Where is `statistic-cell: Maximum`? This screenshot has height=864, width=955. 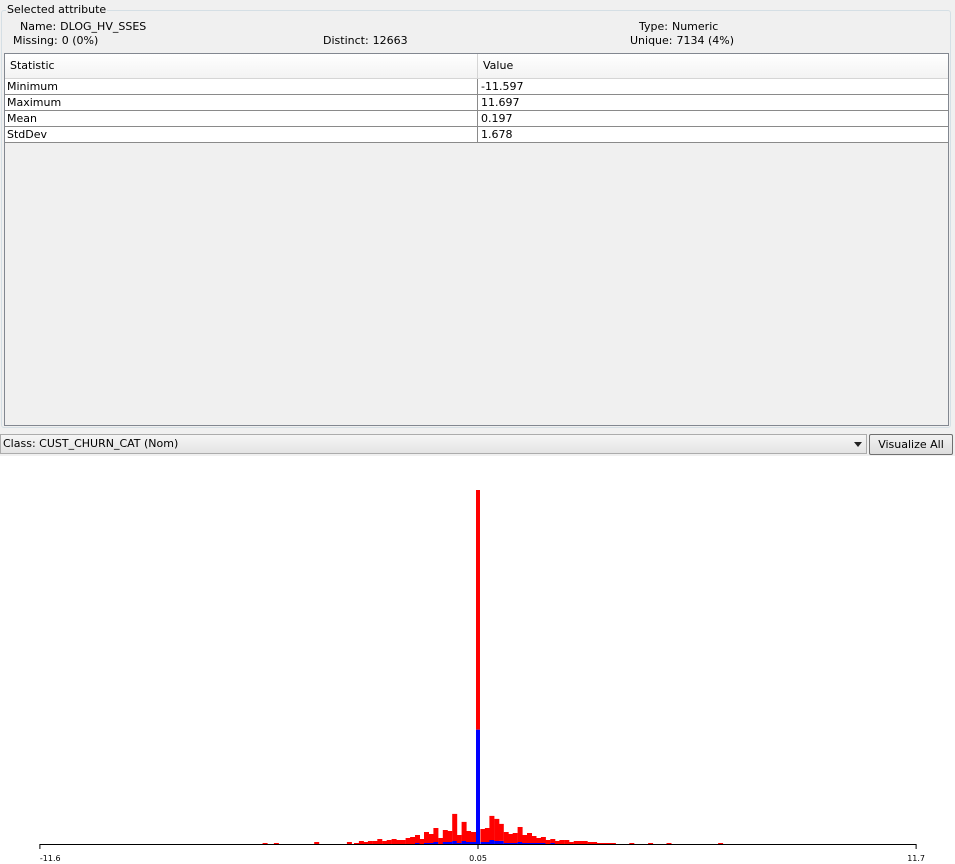
statistic-cell: Maximum is located at coordinates (34, 102).